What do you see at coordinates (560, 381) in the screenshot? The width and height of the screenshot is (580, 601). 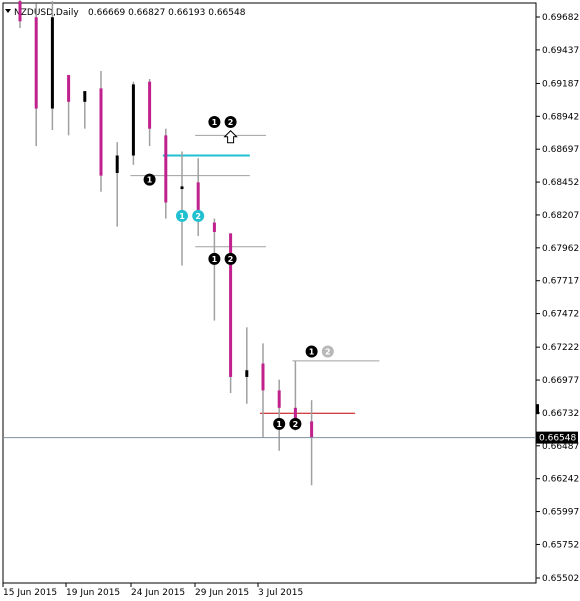 I see `y-tick-label: 0.66977` at bounding box center [560, 381].